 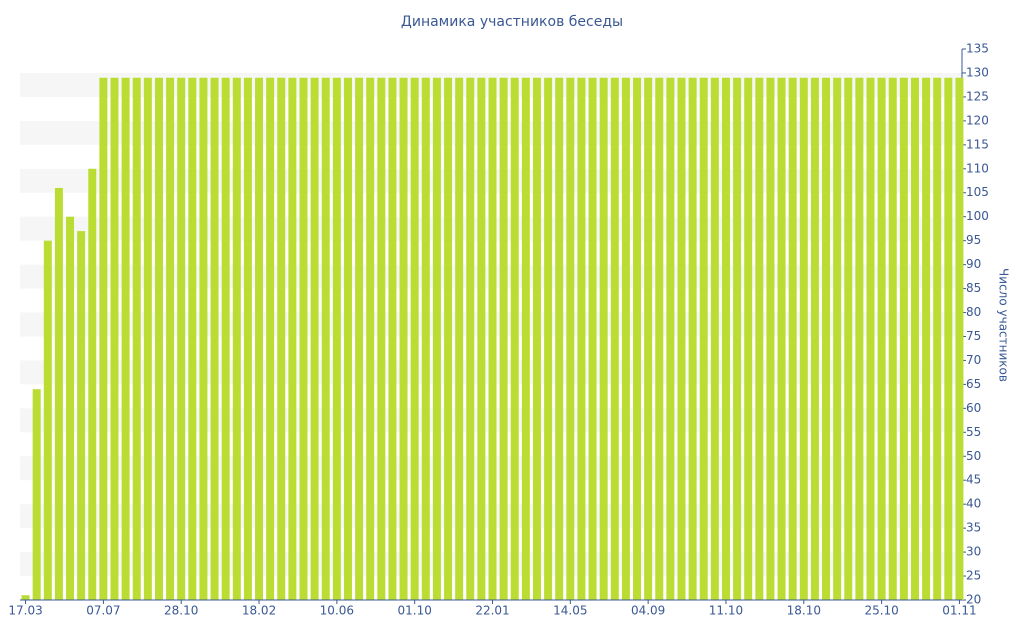 What do you see at coordinates (804, 611) in the screenshot?
I see `x-tick-label: 18.10` at bounding box center [804, 611].